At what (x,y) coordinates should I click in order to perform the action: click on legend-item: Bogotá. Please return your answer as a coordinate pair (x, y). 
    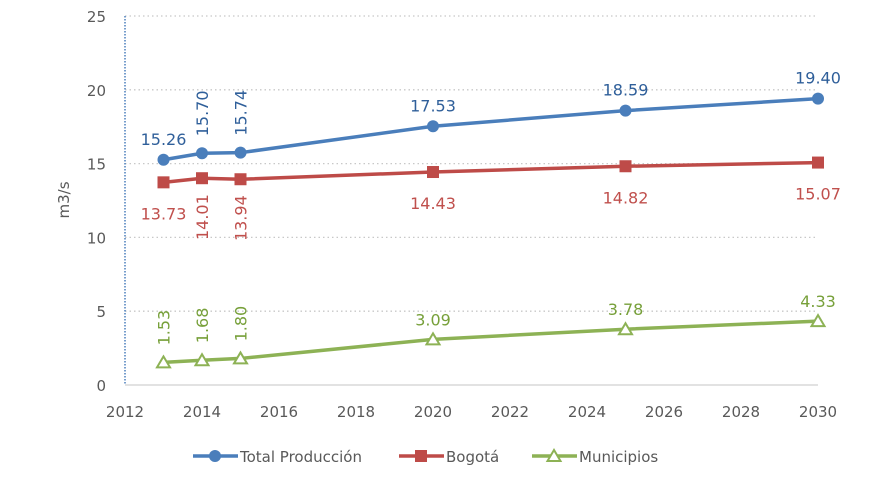
    Looking at the image, I should click on (449, 457).